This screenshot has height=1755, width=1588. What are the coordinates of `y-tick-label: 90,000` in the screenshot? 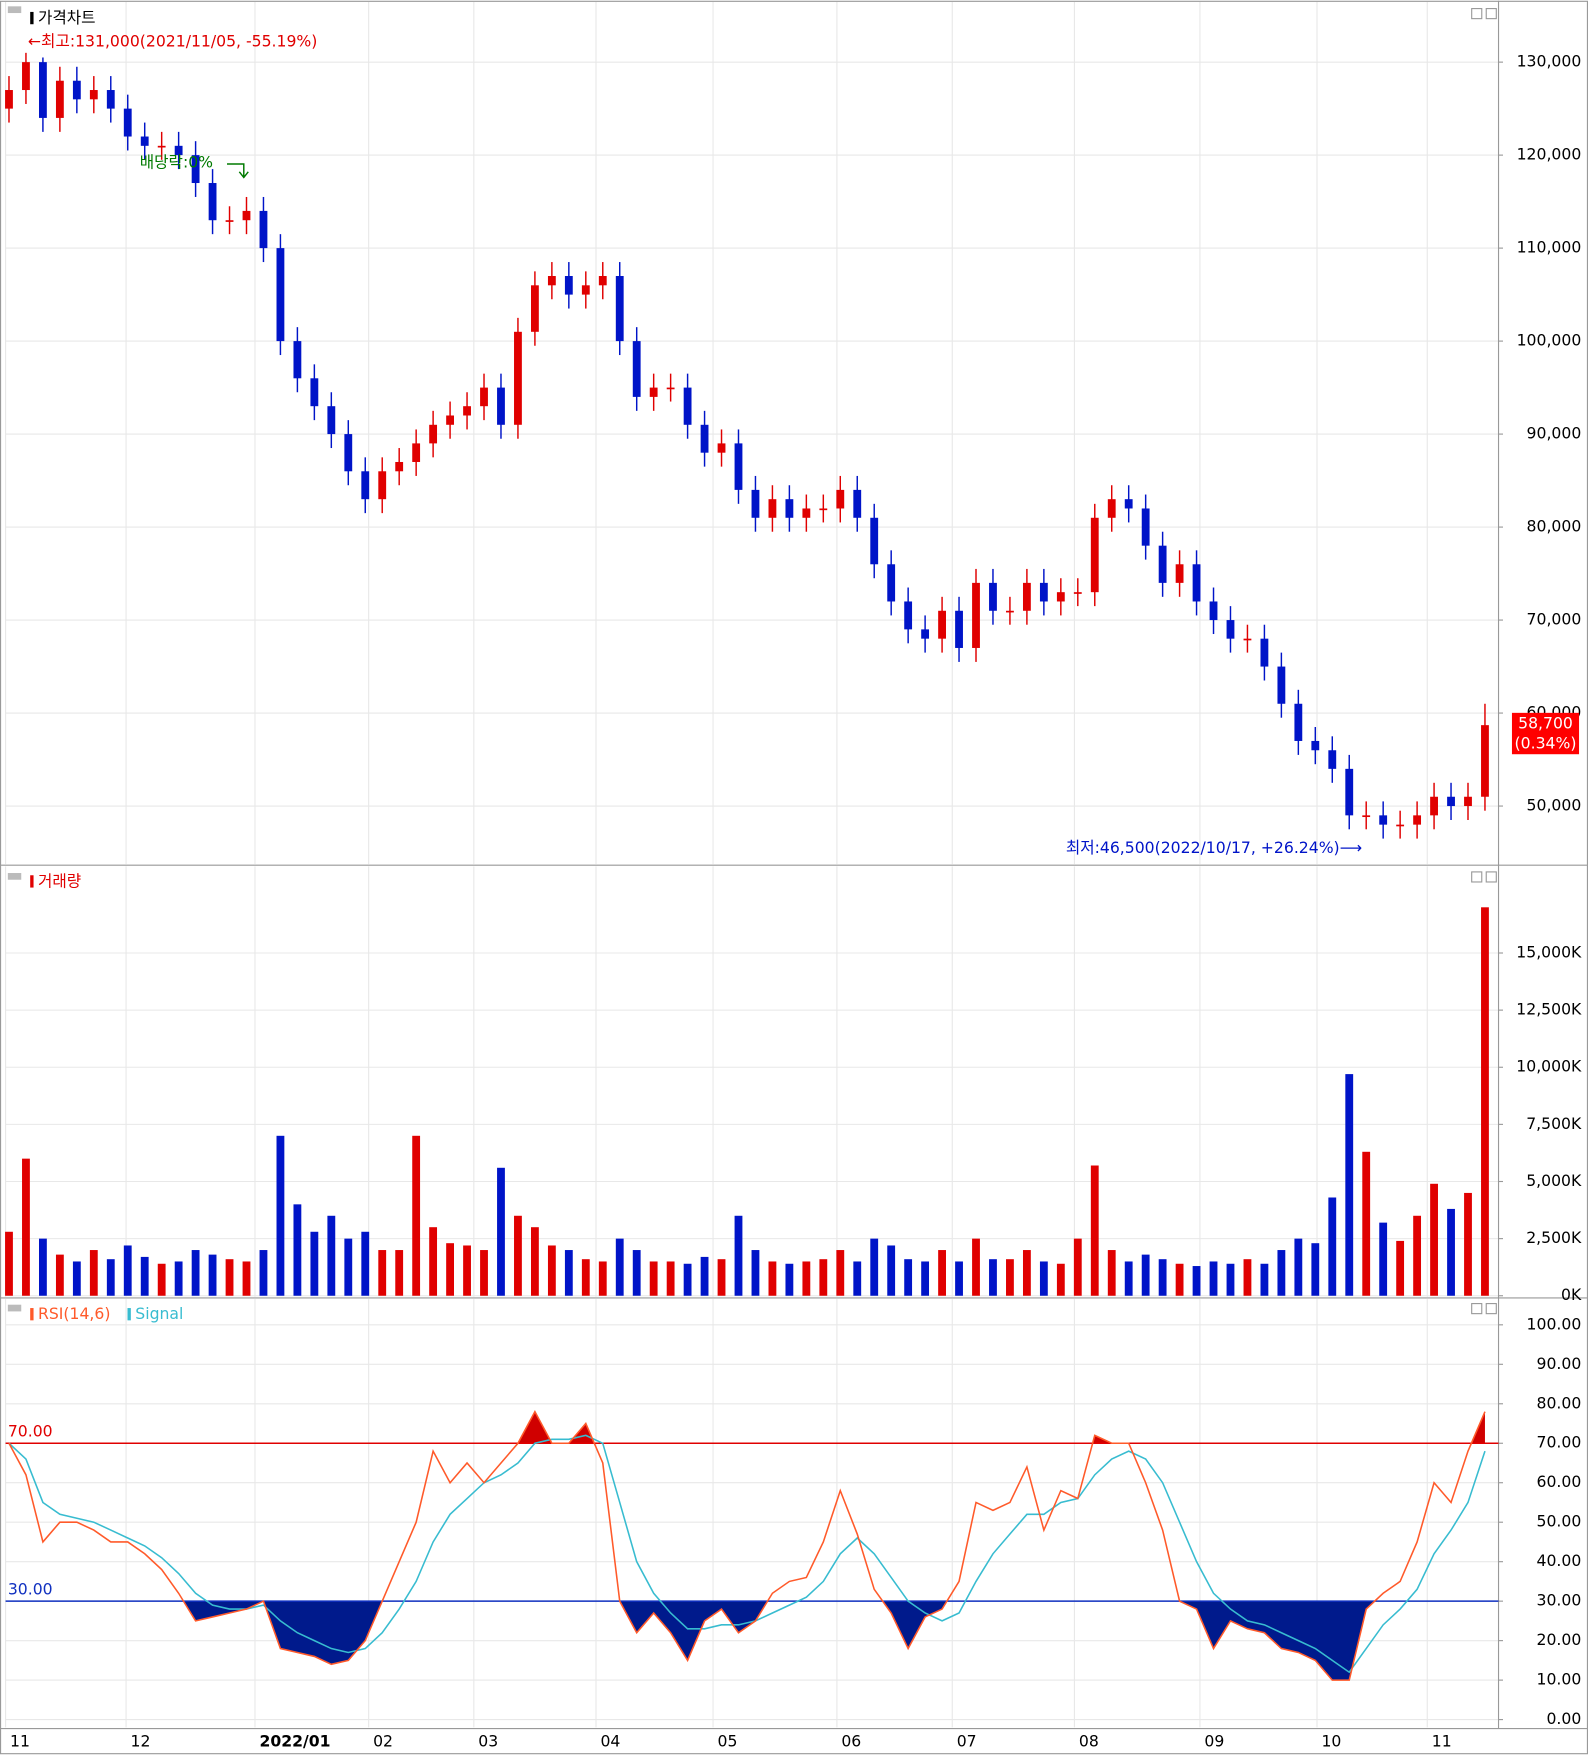 It's located at (1554, 433).